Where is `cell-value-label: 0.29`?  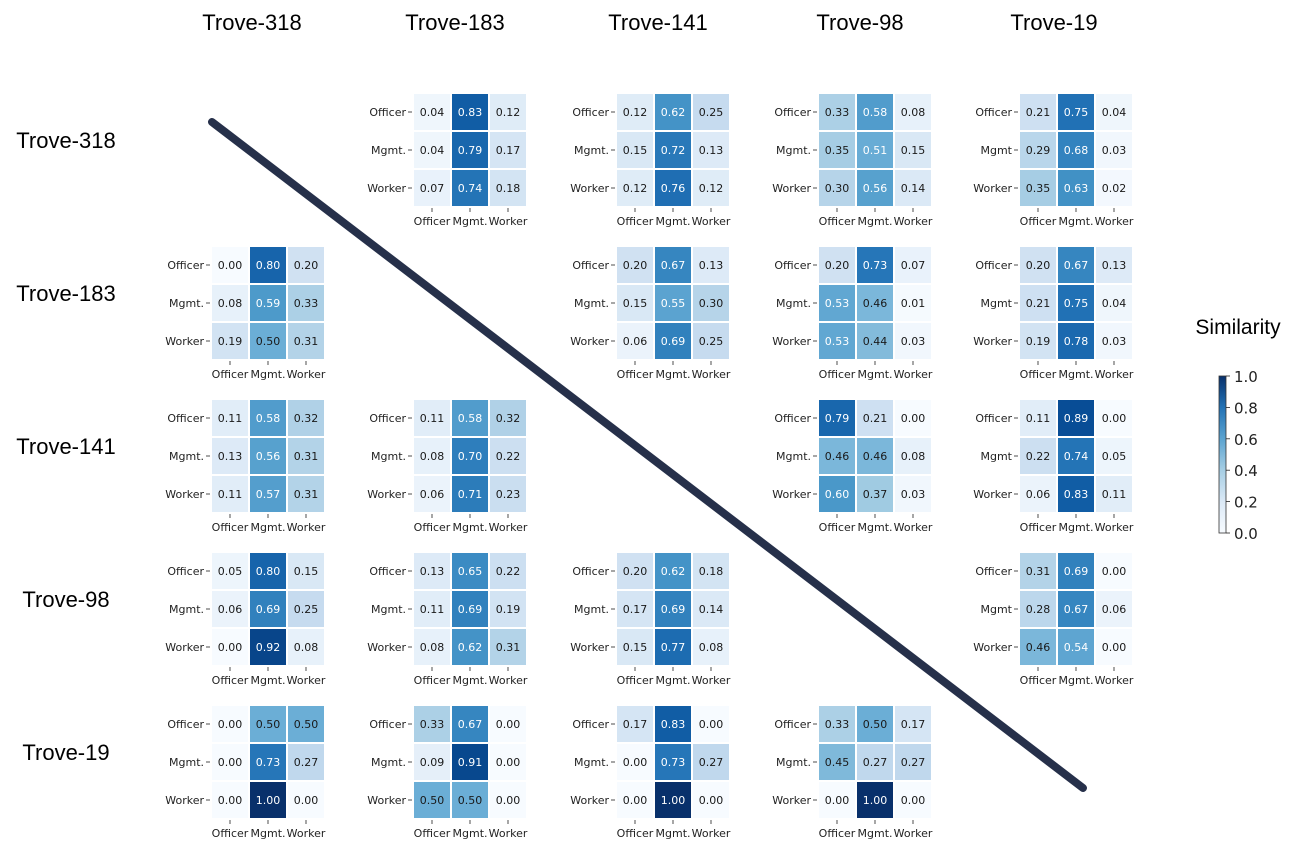 cell-value-label: 0.29 is located at coordinates (1038, 150).